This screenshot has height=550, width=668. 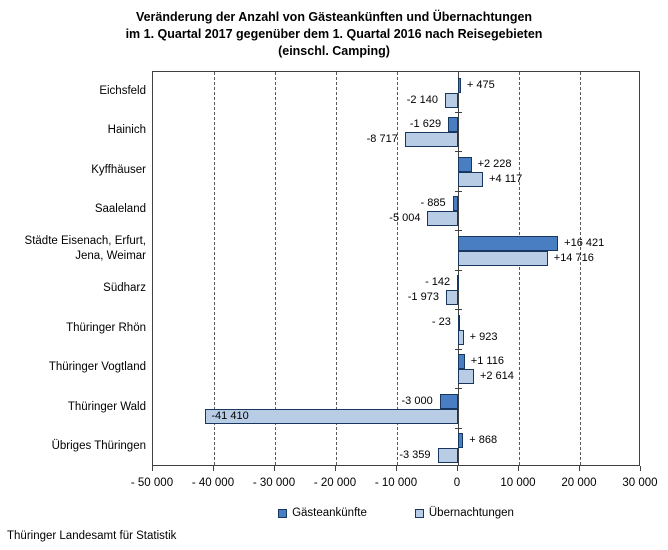 I want to click on x-tick-label: - 20 000, so click(x=335, y=483).